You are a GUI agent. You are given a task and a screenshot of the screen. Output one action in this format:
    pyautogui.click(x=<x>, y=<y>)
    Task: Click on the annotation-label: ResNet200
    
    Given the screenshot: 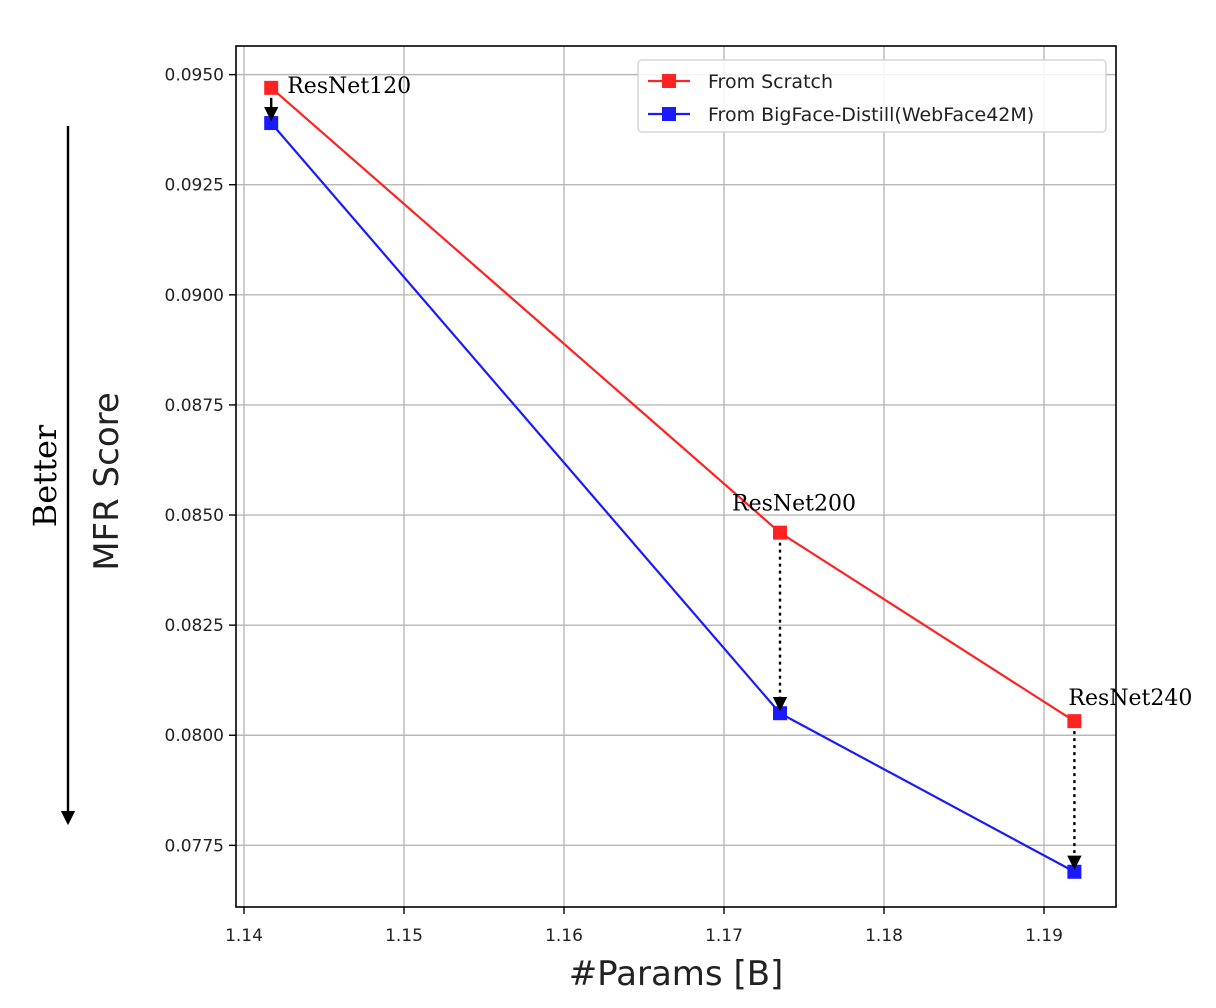 What is the action you would take?
    pyautogui.click(x=794, y=504)
    